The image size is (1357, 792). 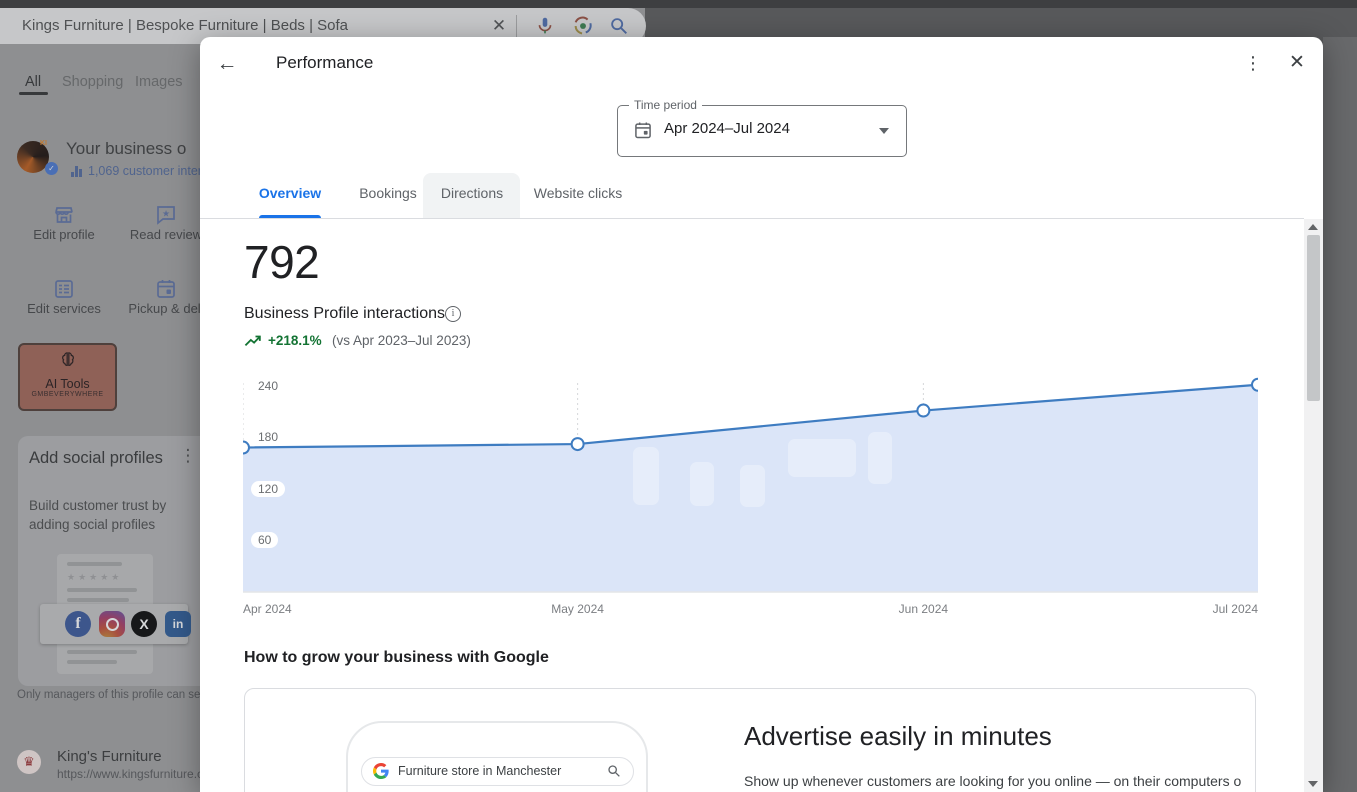 I want to click on scroll-up-arrow, so click(x=1313, y=227).